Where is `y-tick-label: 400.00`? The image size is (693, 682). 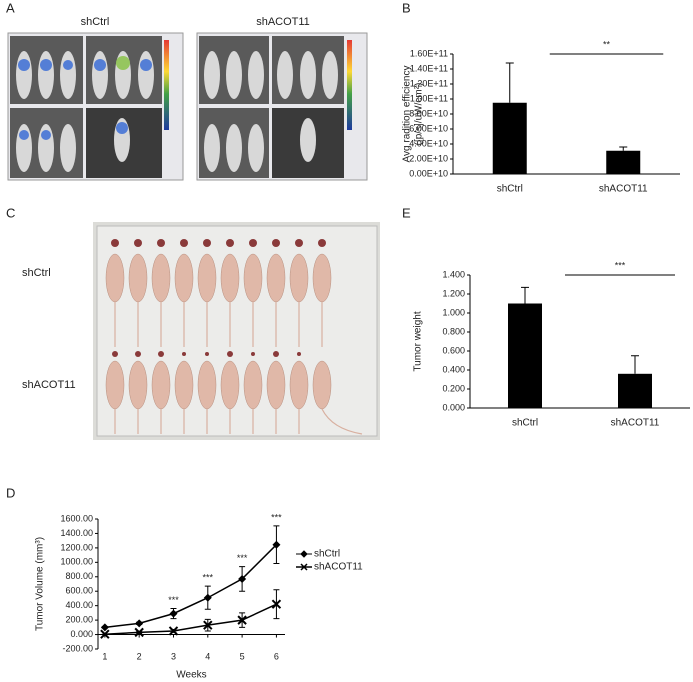 y-tick-label: 400.00 is located at coordinates (79, 605).